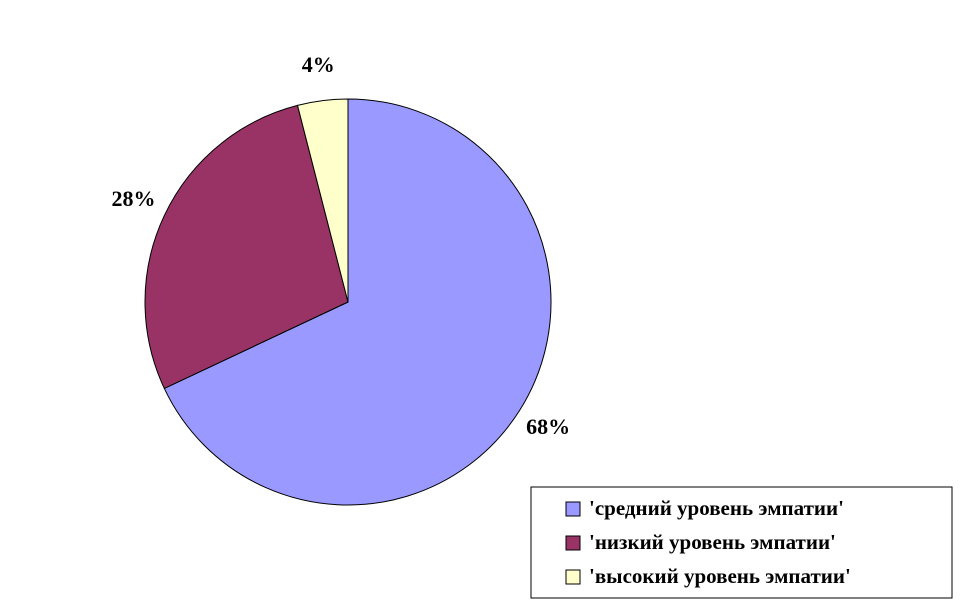  Describe the element at coordinates (716, 508) in the screenshot. I see `legend-label: 'средний уровень эмпатии'` at that location.